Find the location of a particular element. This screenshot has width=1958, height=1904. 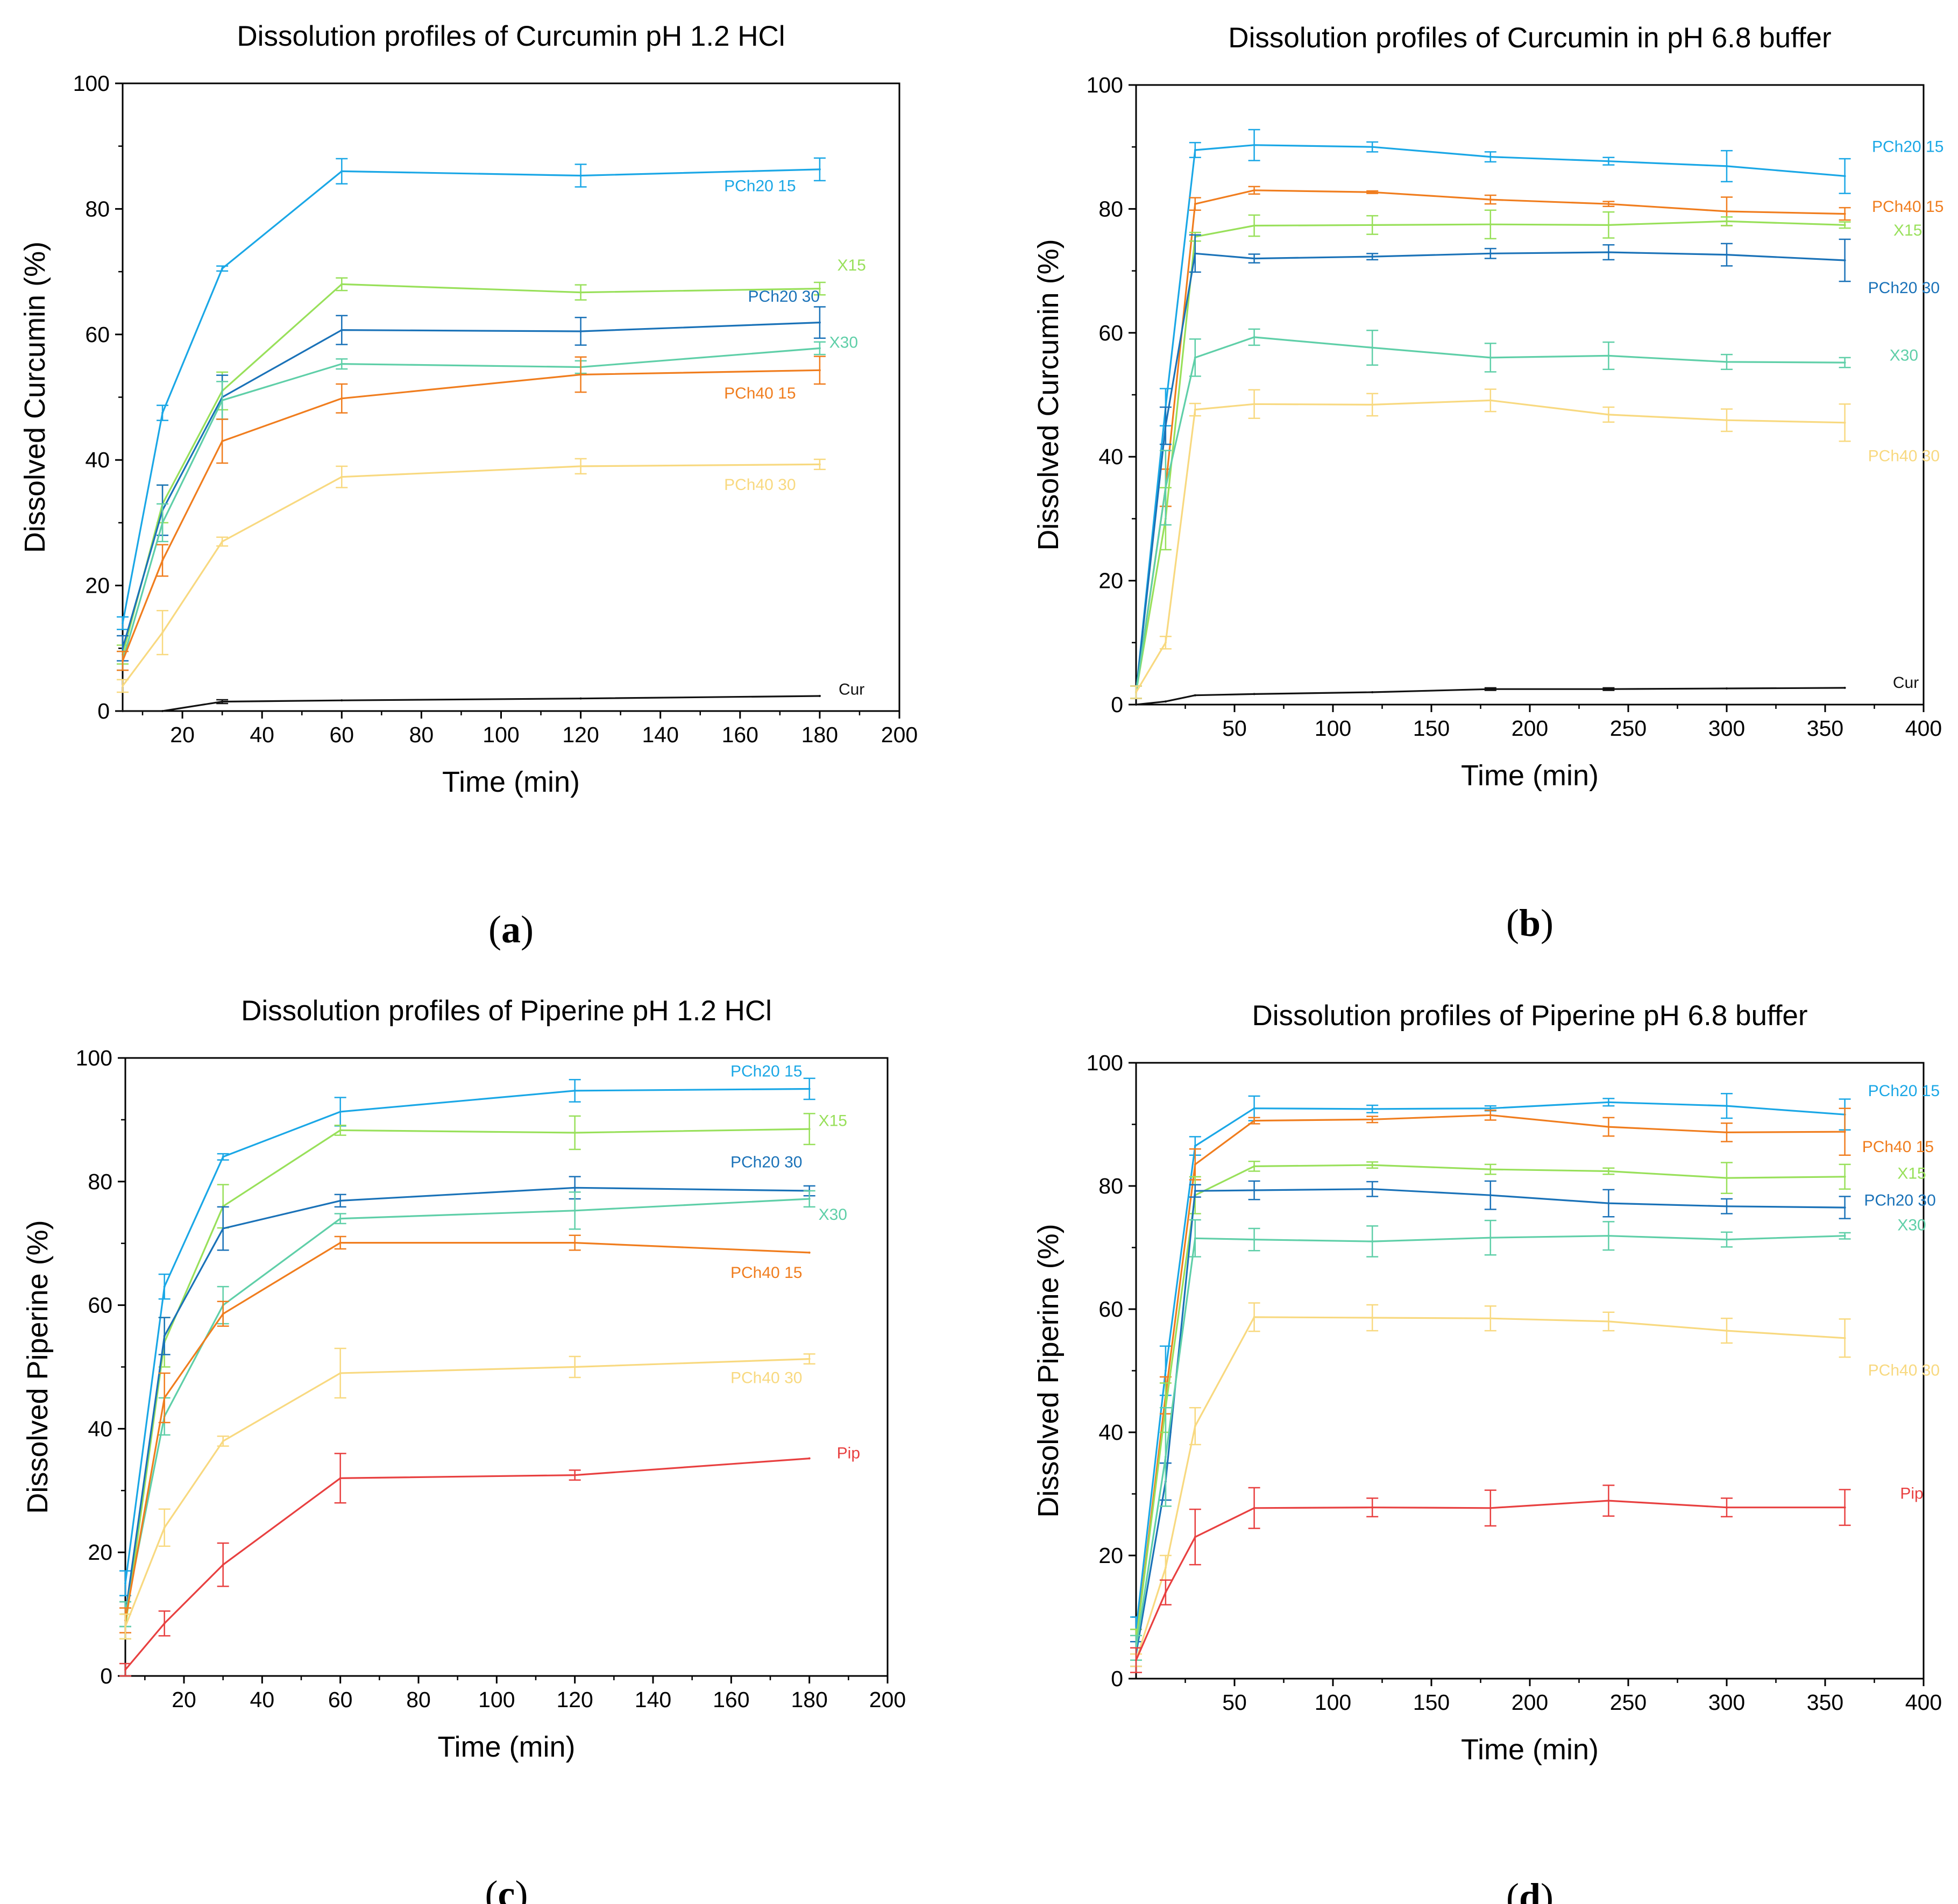

series-label-pip: Pip is located at coordinates (848, 1453).